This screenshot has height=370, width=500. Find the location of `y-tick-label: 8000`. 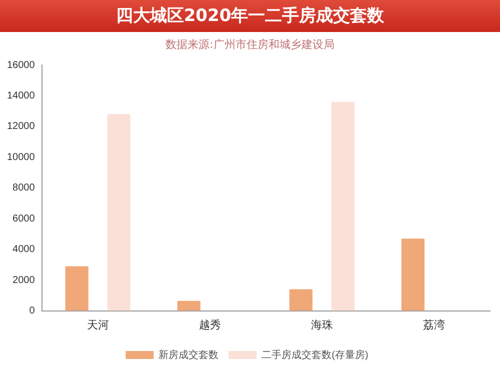

y-tick-label: 8000 is located at coordinates (24, 188).